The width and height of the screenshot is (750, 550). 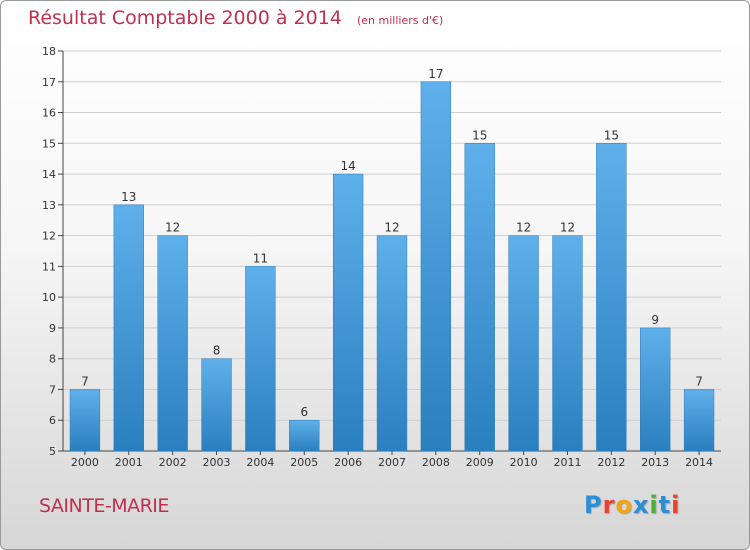 I want to click on bar-2002, so click(x=172, y=343).